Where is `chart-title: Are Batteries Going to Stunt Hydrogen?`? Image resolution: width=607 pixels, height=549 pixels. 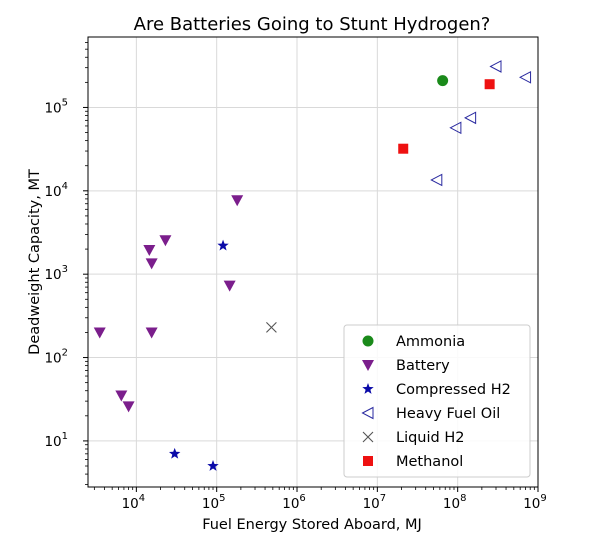 chart-title: Are Batteries Going to Stunt Hydrogen? is located at coordinates (312, 24).